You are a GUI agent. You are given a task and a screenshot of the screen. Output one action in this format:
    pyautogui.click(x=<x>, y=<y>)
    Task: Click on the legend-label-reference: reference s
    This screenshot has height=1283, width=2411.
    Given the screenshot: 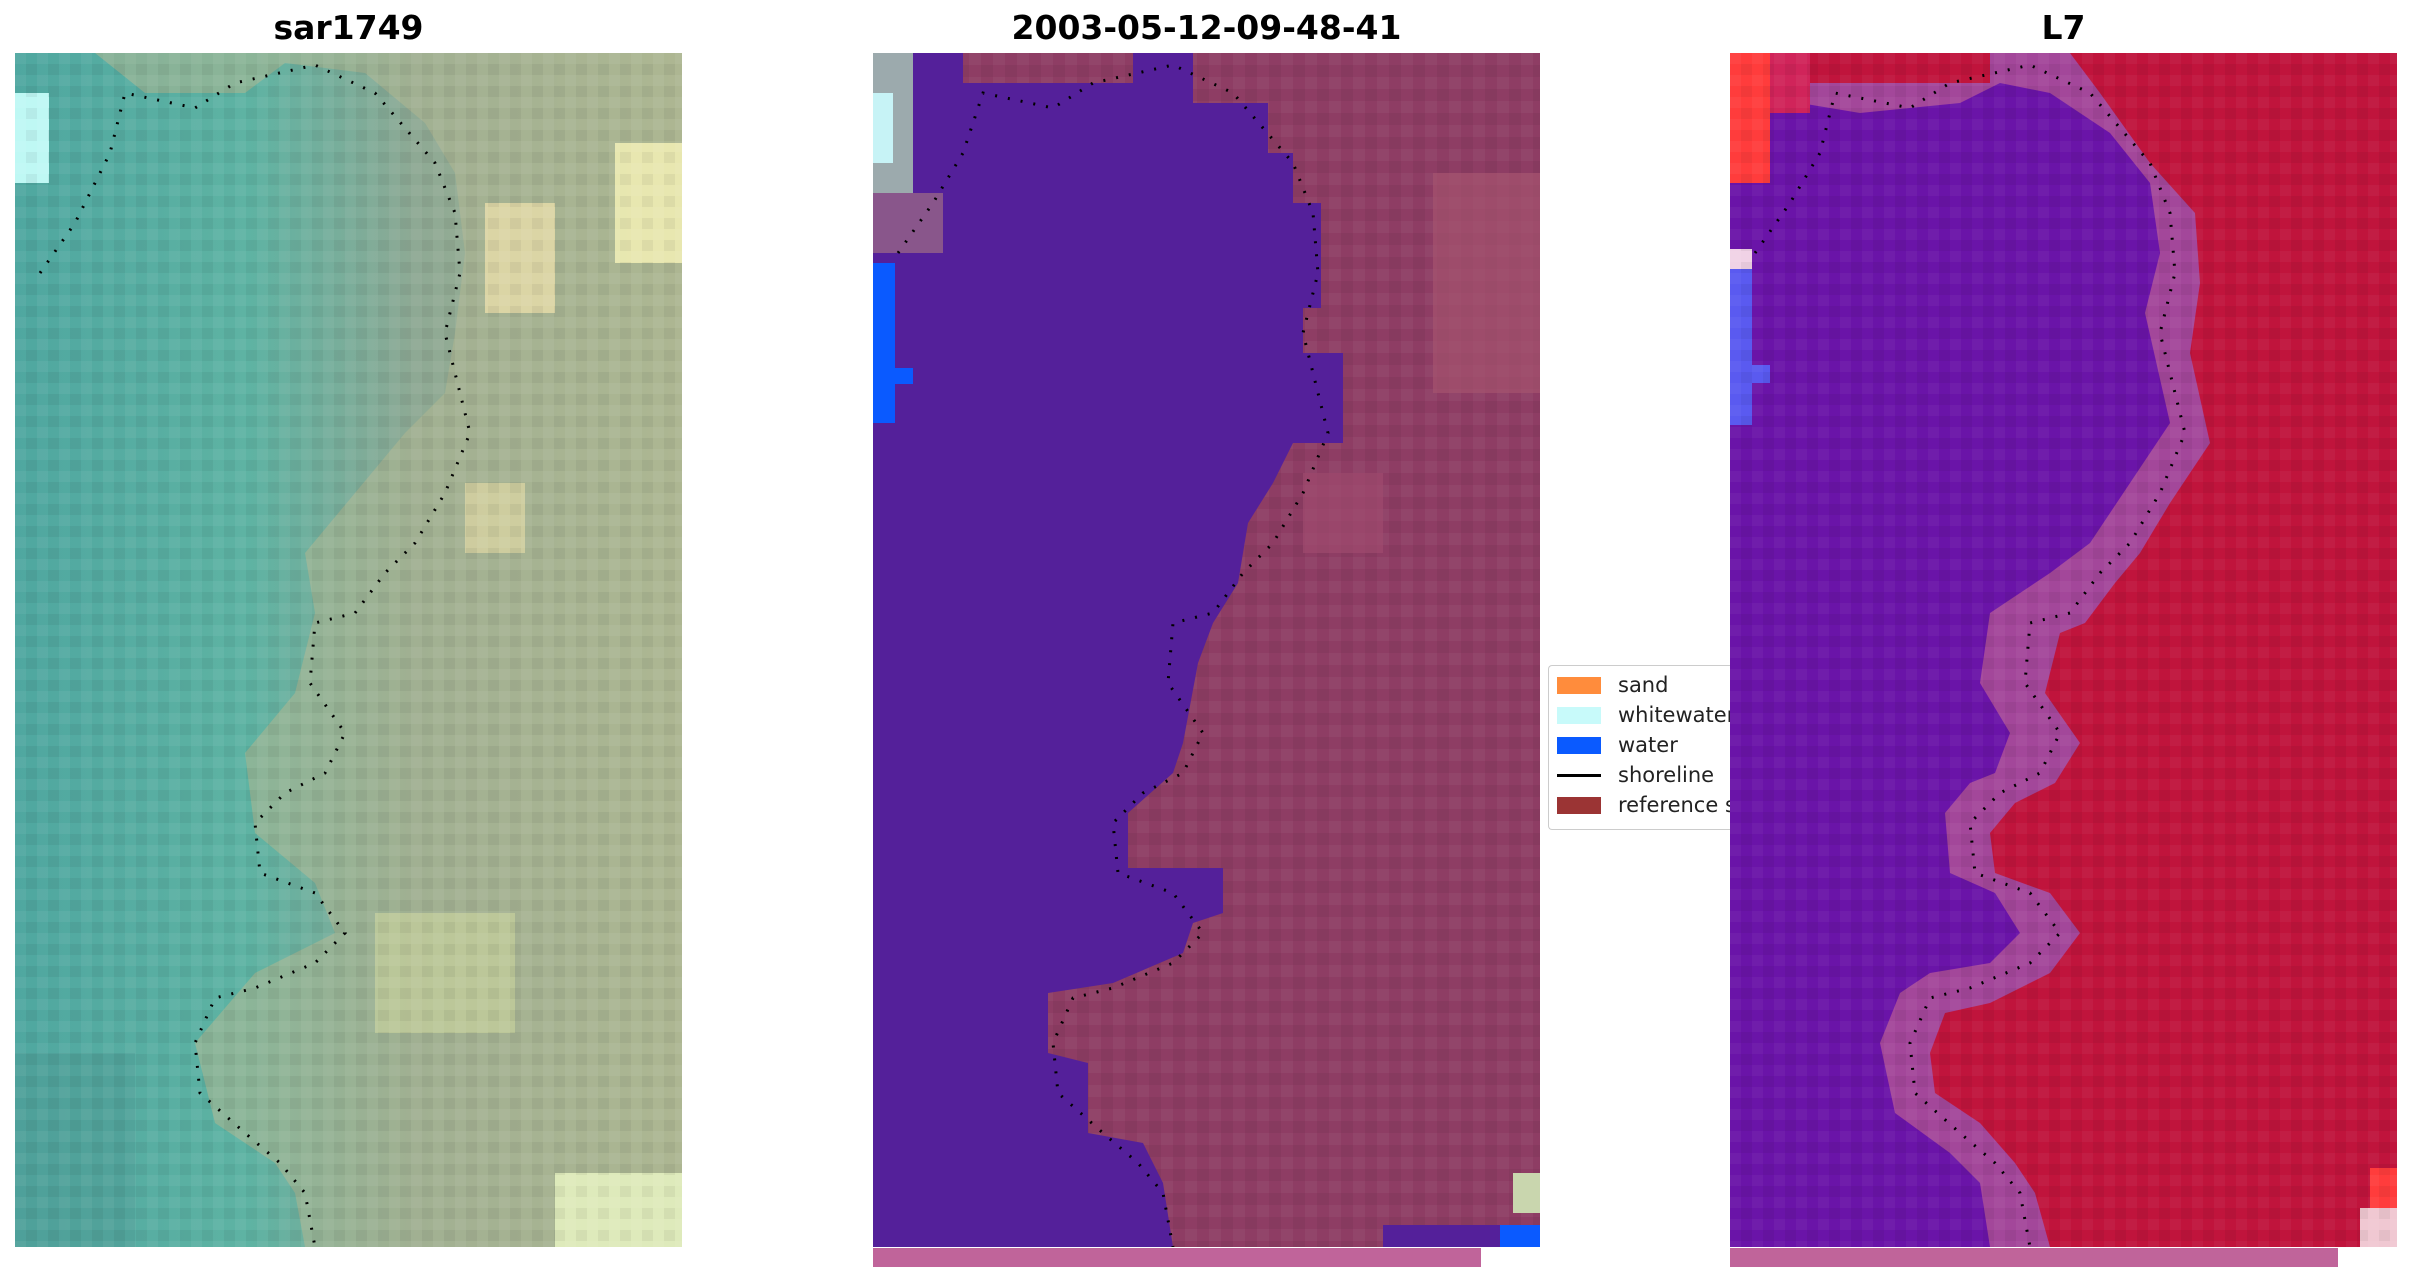 What is the action you would take?
    pyautogui.click(x=1677, y=805)
    